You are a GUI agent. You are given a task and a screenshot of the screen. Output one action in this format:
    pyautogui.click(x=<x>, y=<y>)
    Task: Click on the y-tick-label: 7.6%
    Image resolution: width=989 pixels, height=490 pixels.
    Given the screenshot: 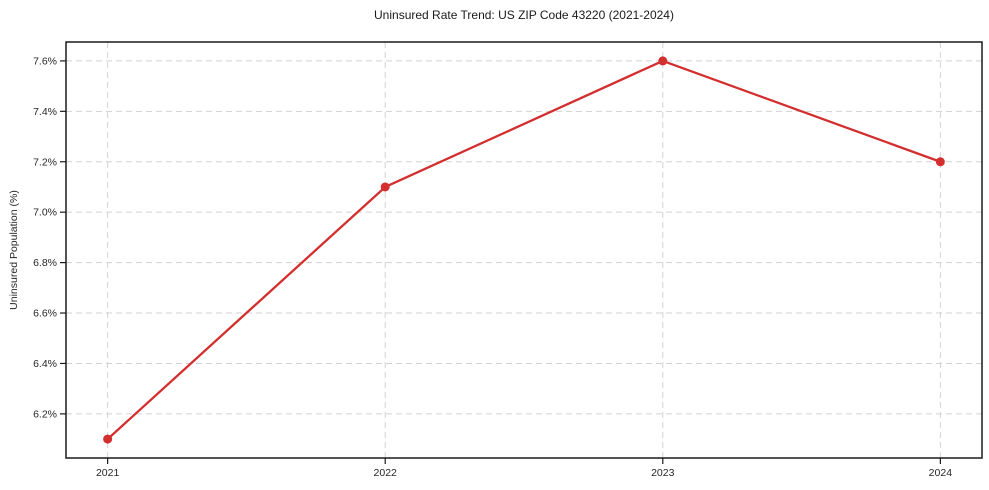 What is the action you would take?
    pyautogui.click(x=45, y=61)
    